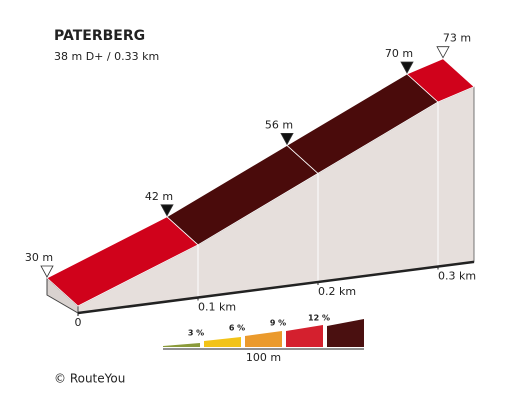  I want to click on legend-label: 3 %, so click(196, 333).